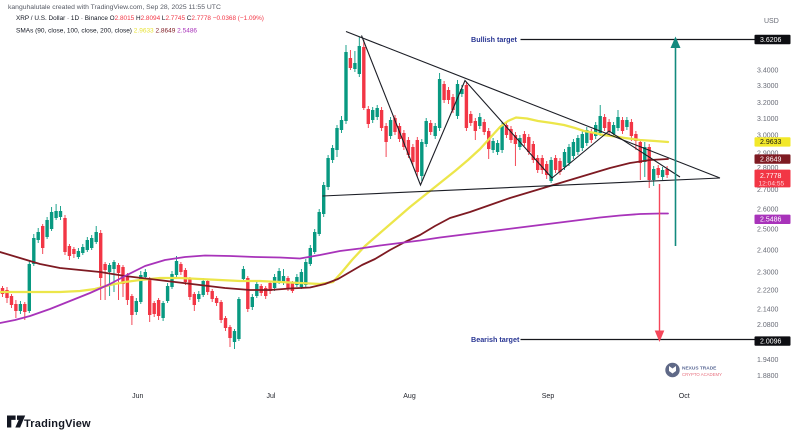  I want to click on svg-text: Bullish target, so click(494, 39).